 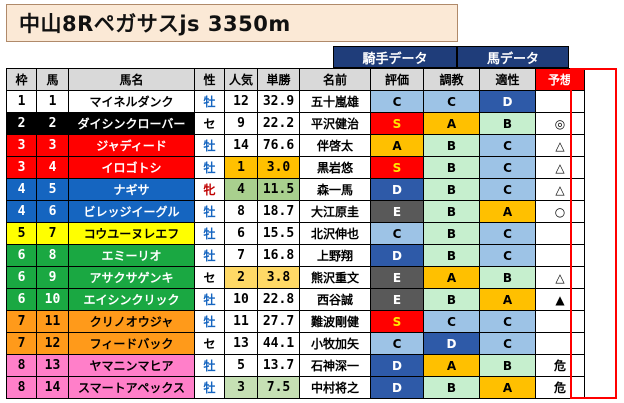 I want to click on table-row: 7 12 フィードバックセ 13 44.1 小牧加矢 C D C, so click(x=295, y=343).